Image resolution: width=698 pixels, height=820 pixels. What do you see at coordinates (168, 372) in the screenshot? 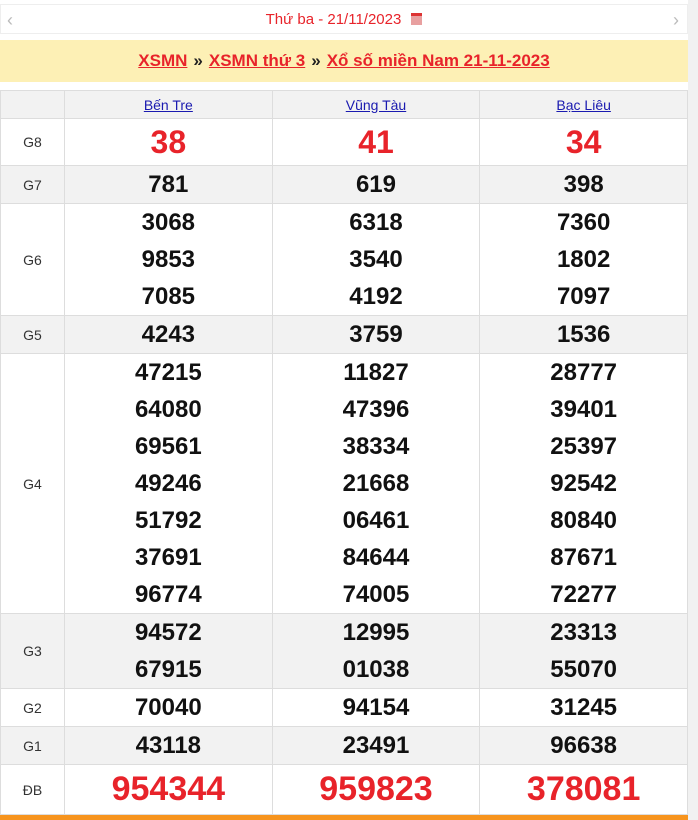
I see `prize-number: 47215` at bounding box center [168, 372].